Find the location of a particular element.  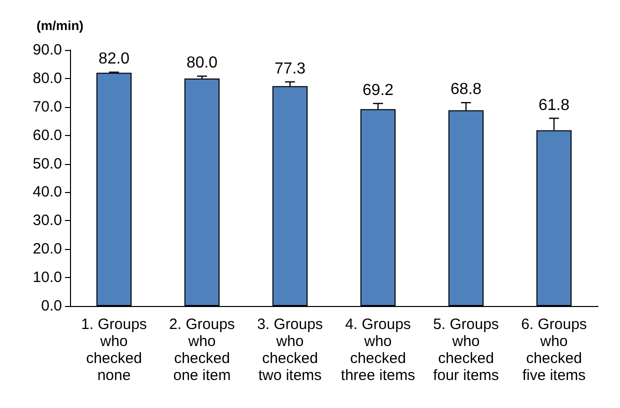

y-tick-label: 30.0 is located at coordinates (47, 221).